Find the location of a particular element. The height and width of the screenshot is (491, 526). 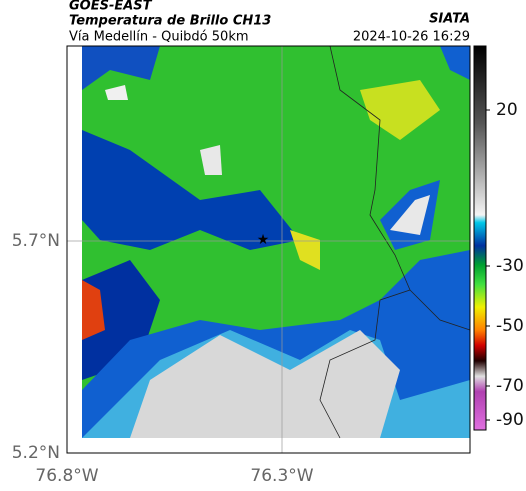

colorbar-label: -90 is located at coordinates (510, 420).